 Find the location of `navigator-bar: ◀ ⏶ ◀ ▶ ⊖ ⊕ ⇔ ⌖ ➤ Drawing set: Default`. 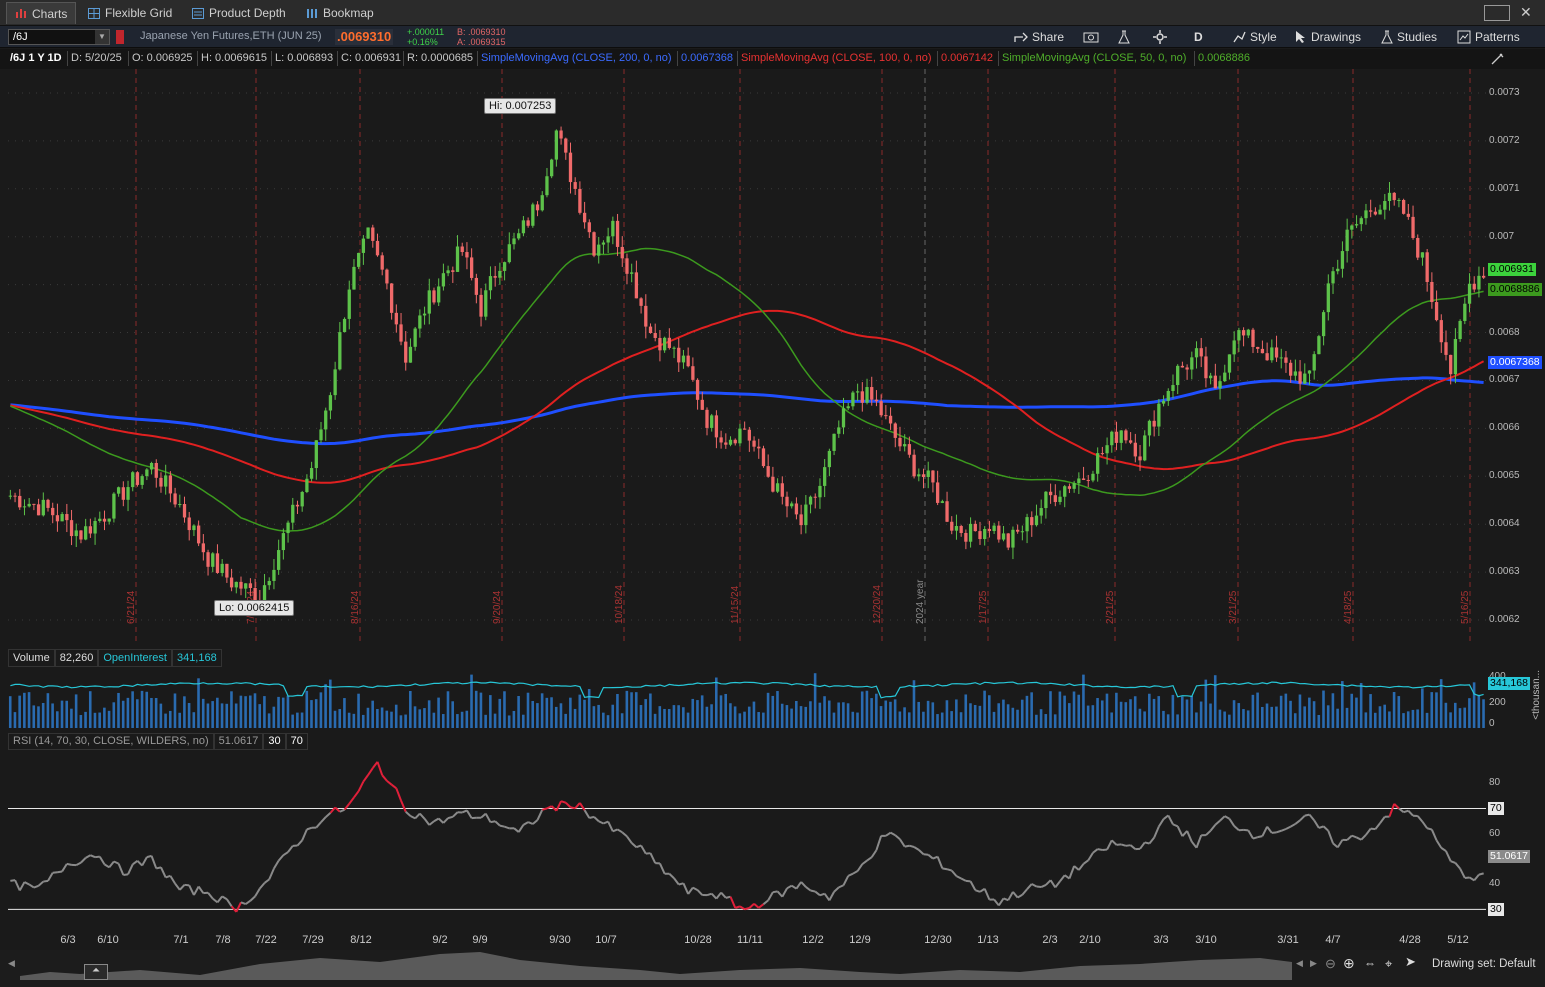

navigator-bar: ◀ ⏶ ◀ ▶ ⊖ ⊕ ⇔ ⌖ ➤ Drawing set: Default is located at coordinates (772, 968).